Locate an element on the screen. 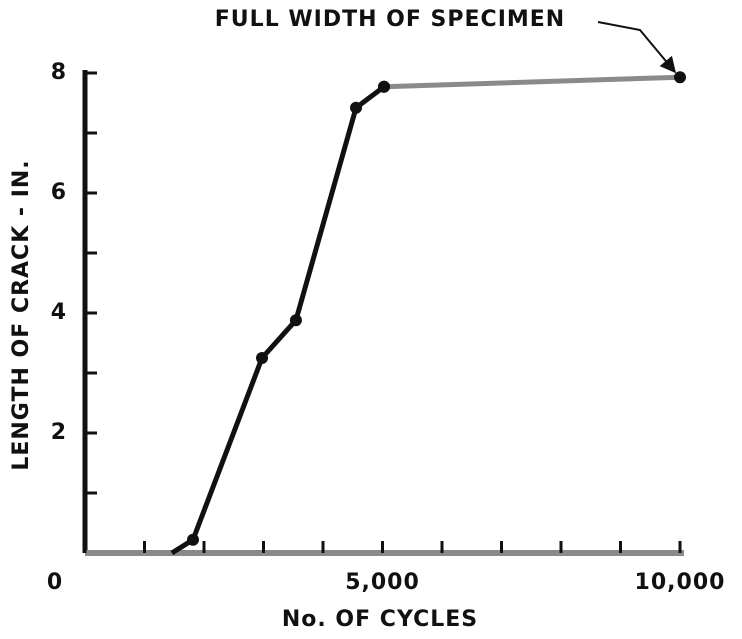 The width and height of the screenshot is (742, 639). y-tick-label: 6 is located at coordinates (59, 192).